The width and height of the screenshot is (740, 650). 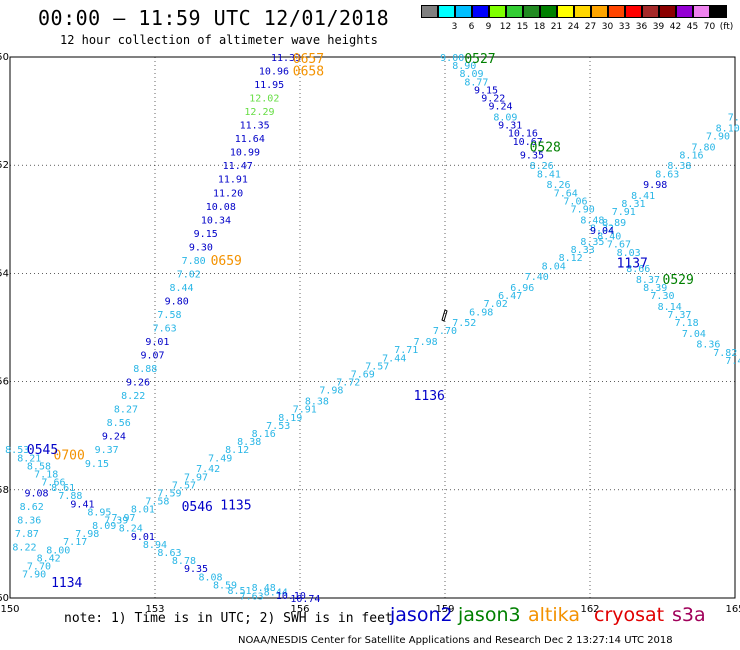 What do you see at coordinates (169, 494) in the screenshot?
I see `wave-height-value: 7.59` at bounding box center [169, 494].